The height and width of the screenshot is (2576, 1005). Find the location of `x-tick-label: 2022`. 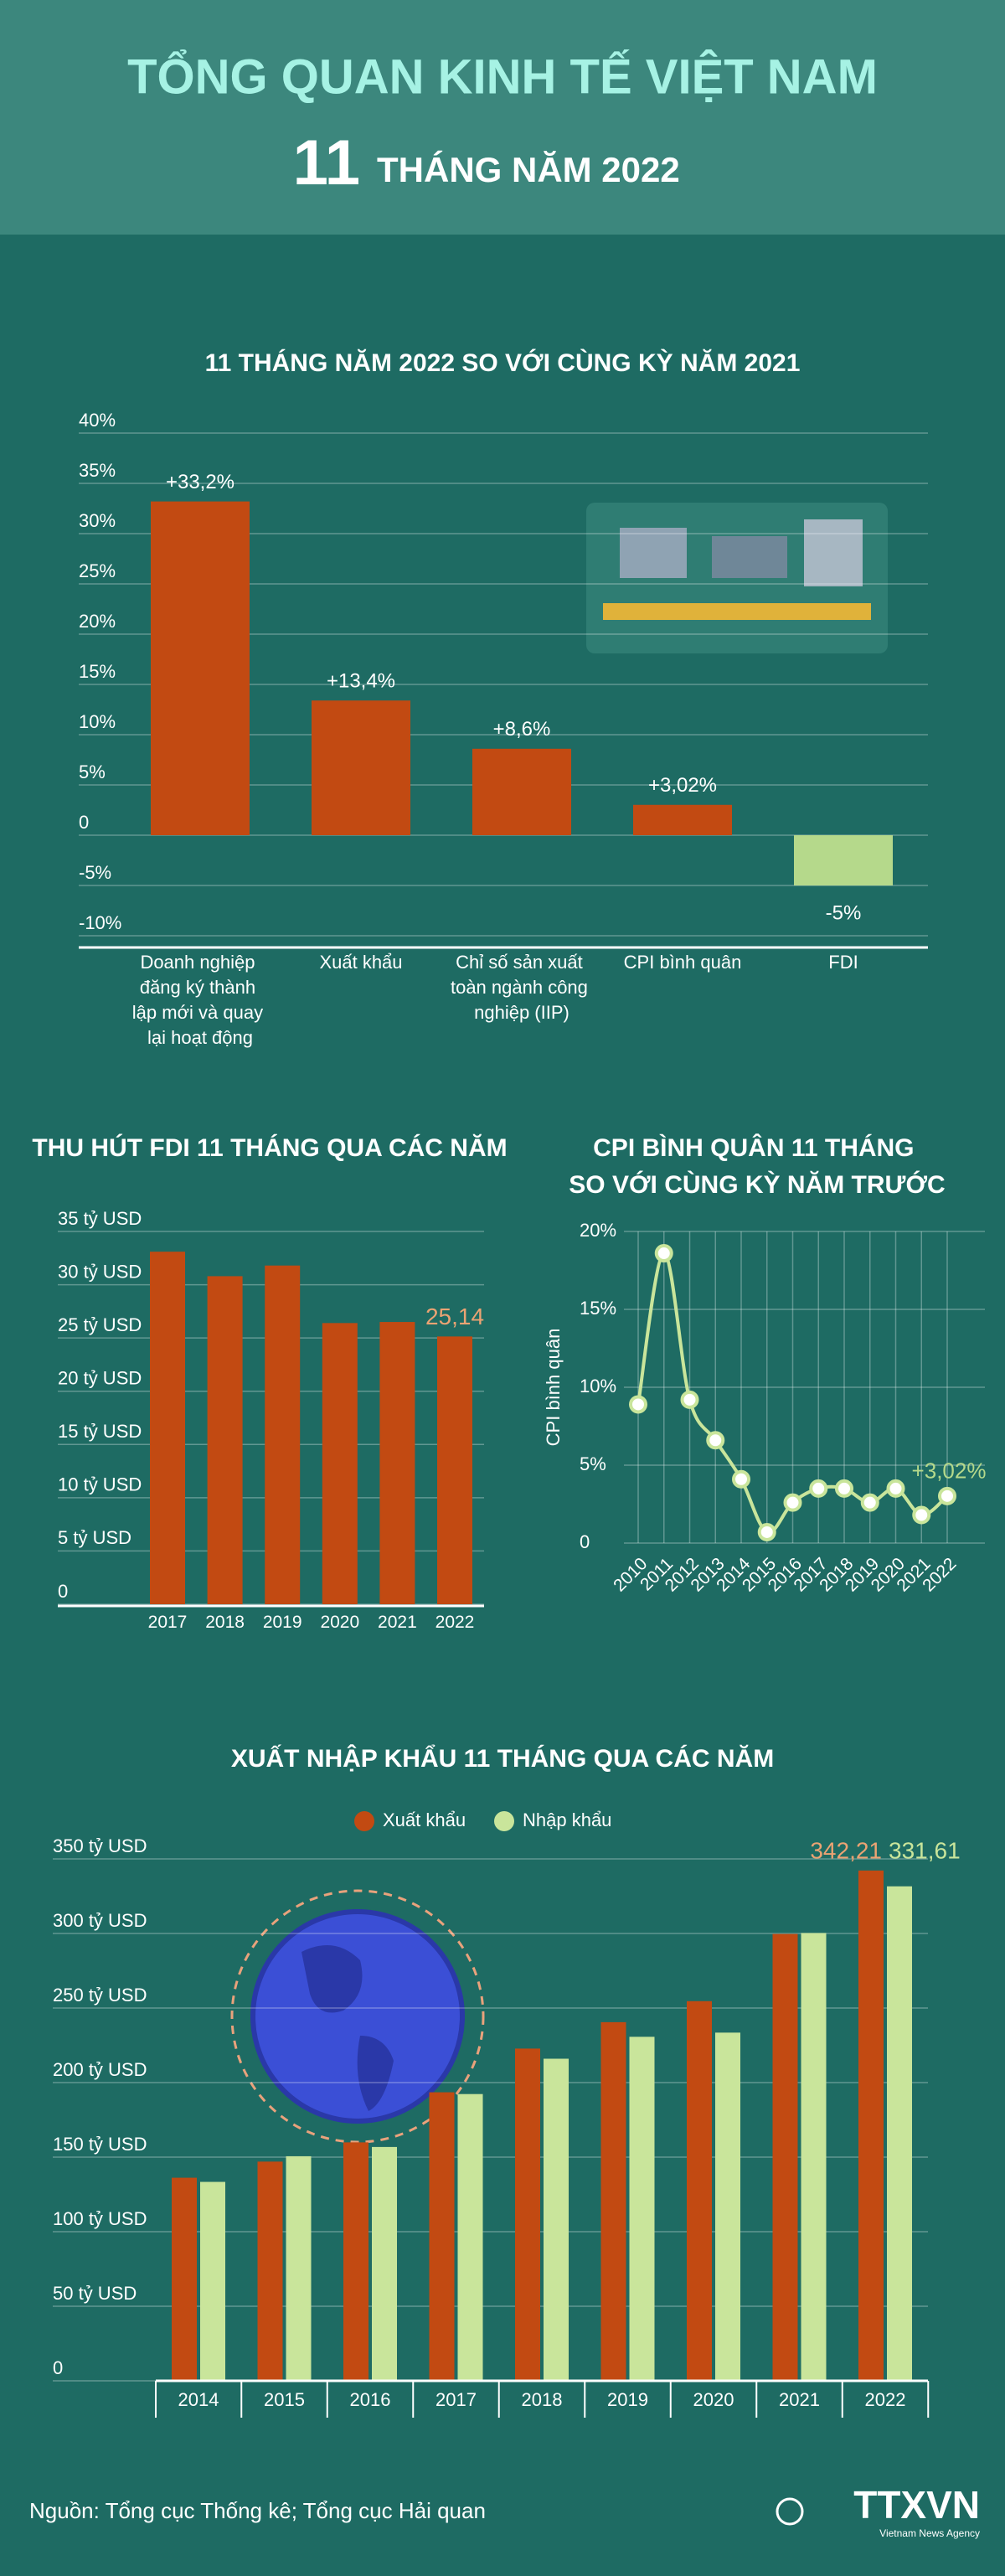

x-tick-label: 2022 is located at coordinates (455, 1622).